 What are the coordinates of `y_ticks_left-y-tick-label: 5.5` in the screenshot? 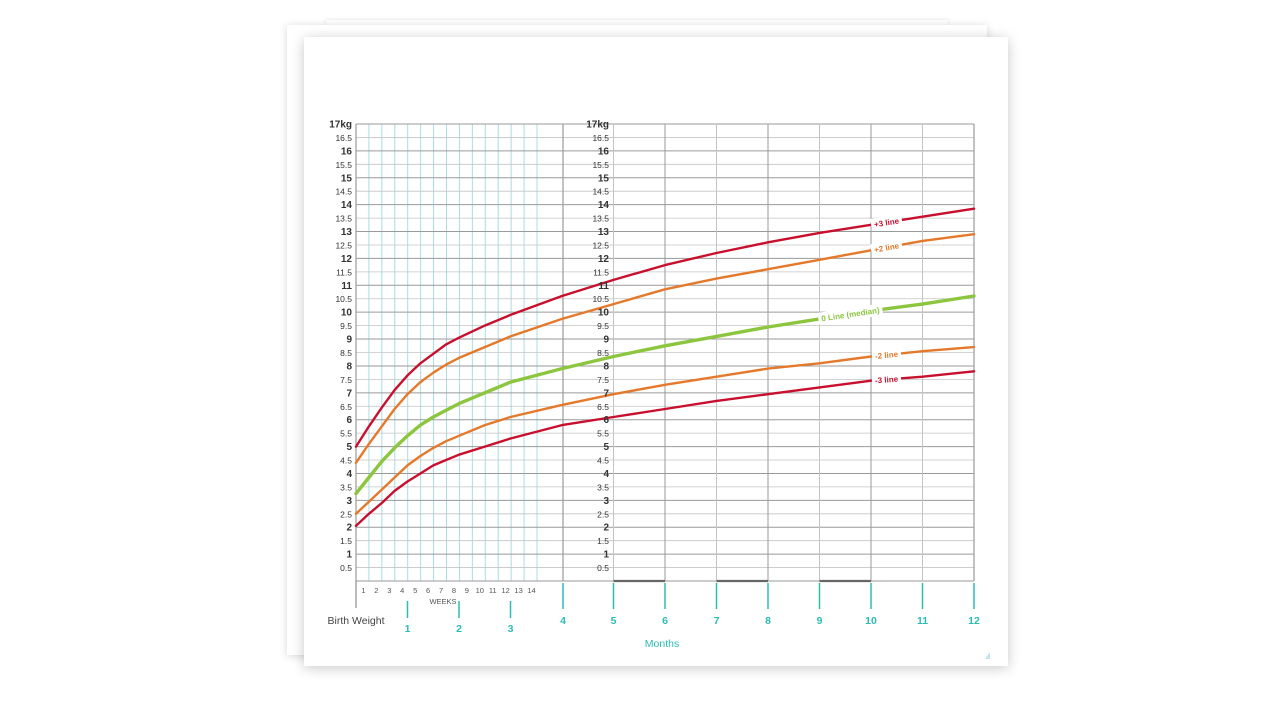 It's located at (346, 434).